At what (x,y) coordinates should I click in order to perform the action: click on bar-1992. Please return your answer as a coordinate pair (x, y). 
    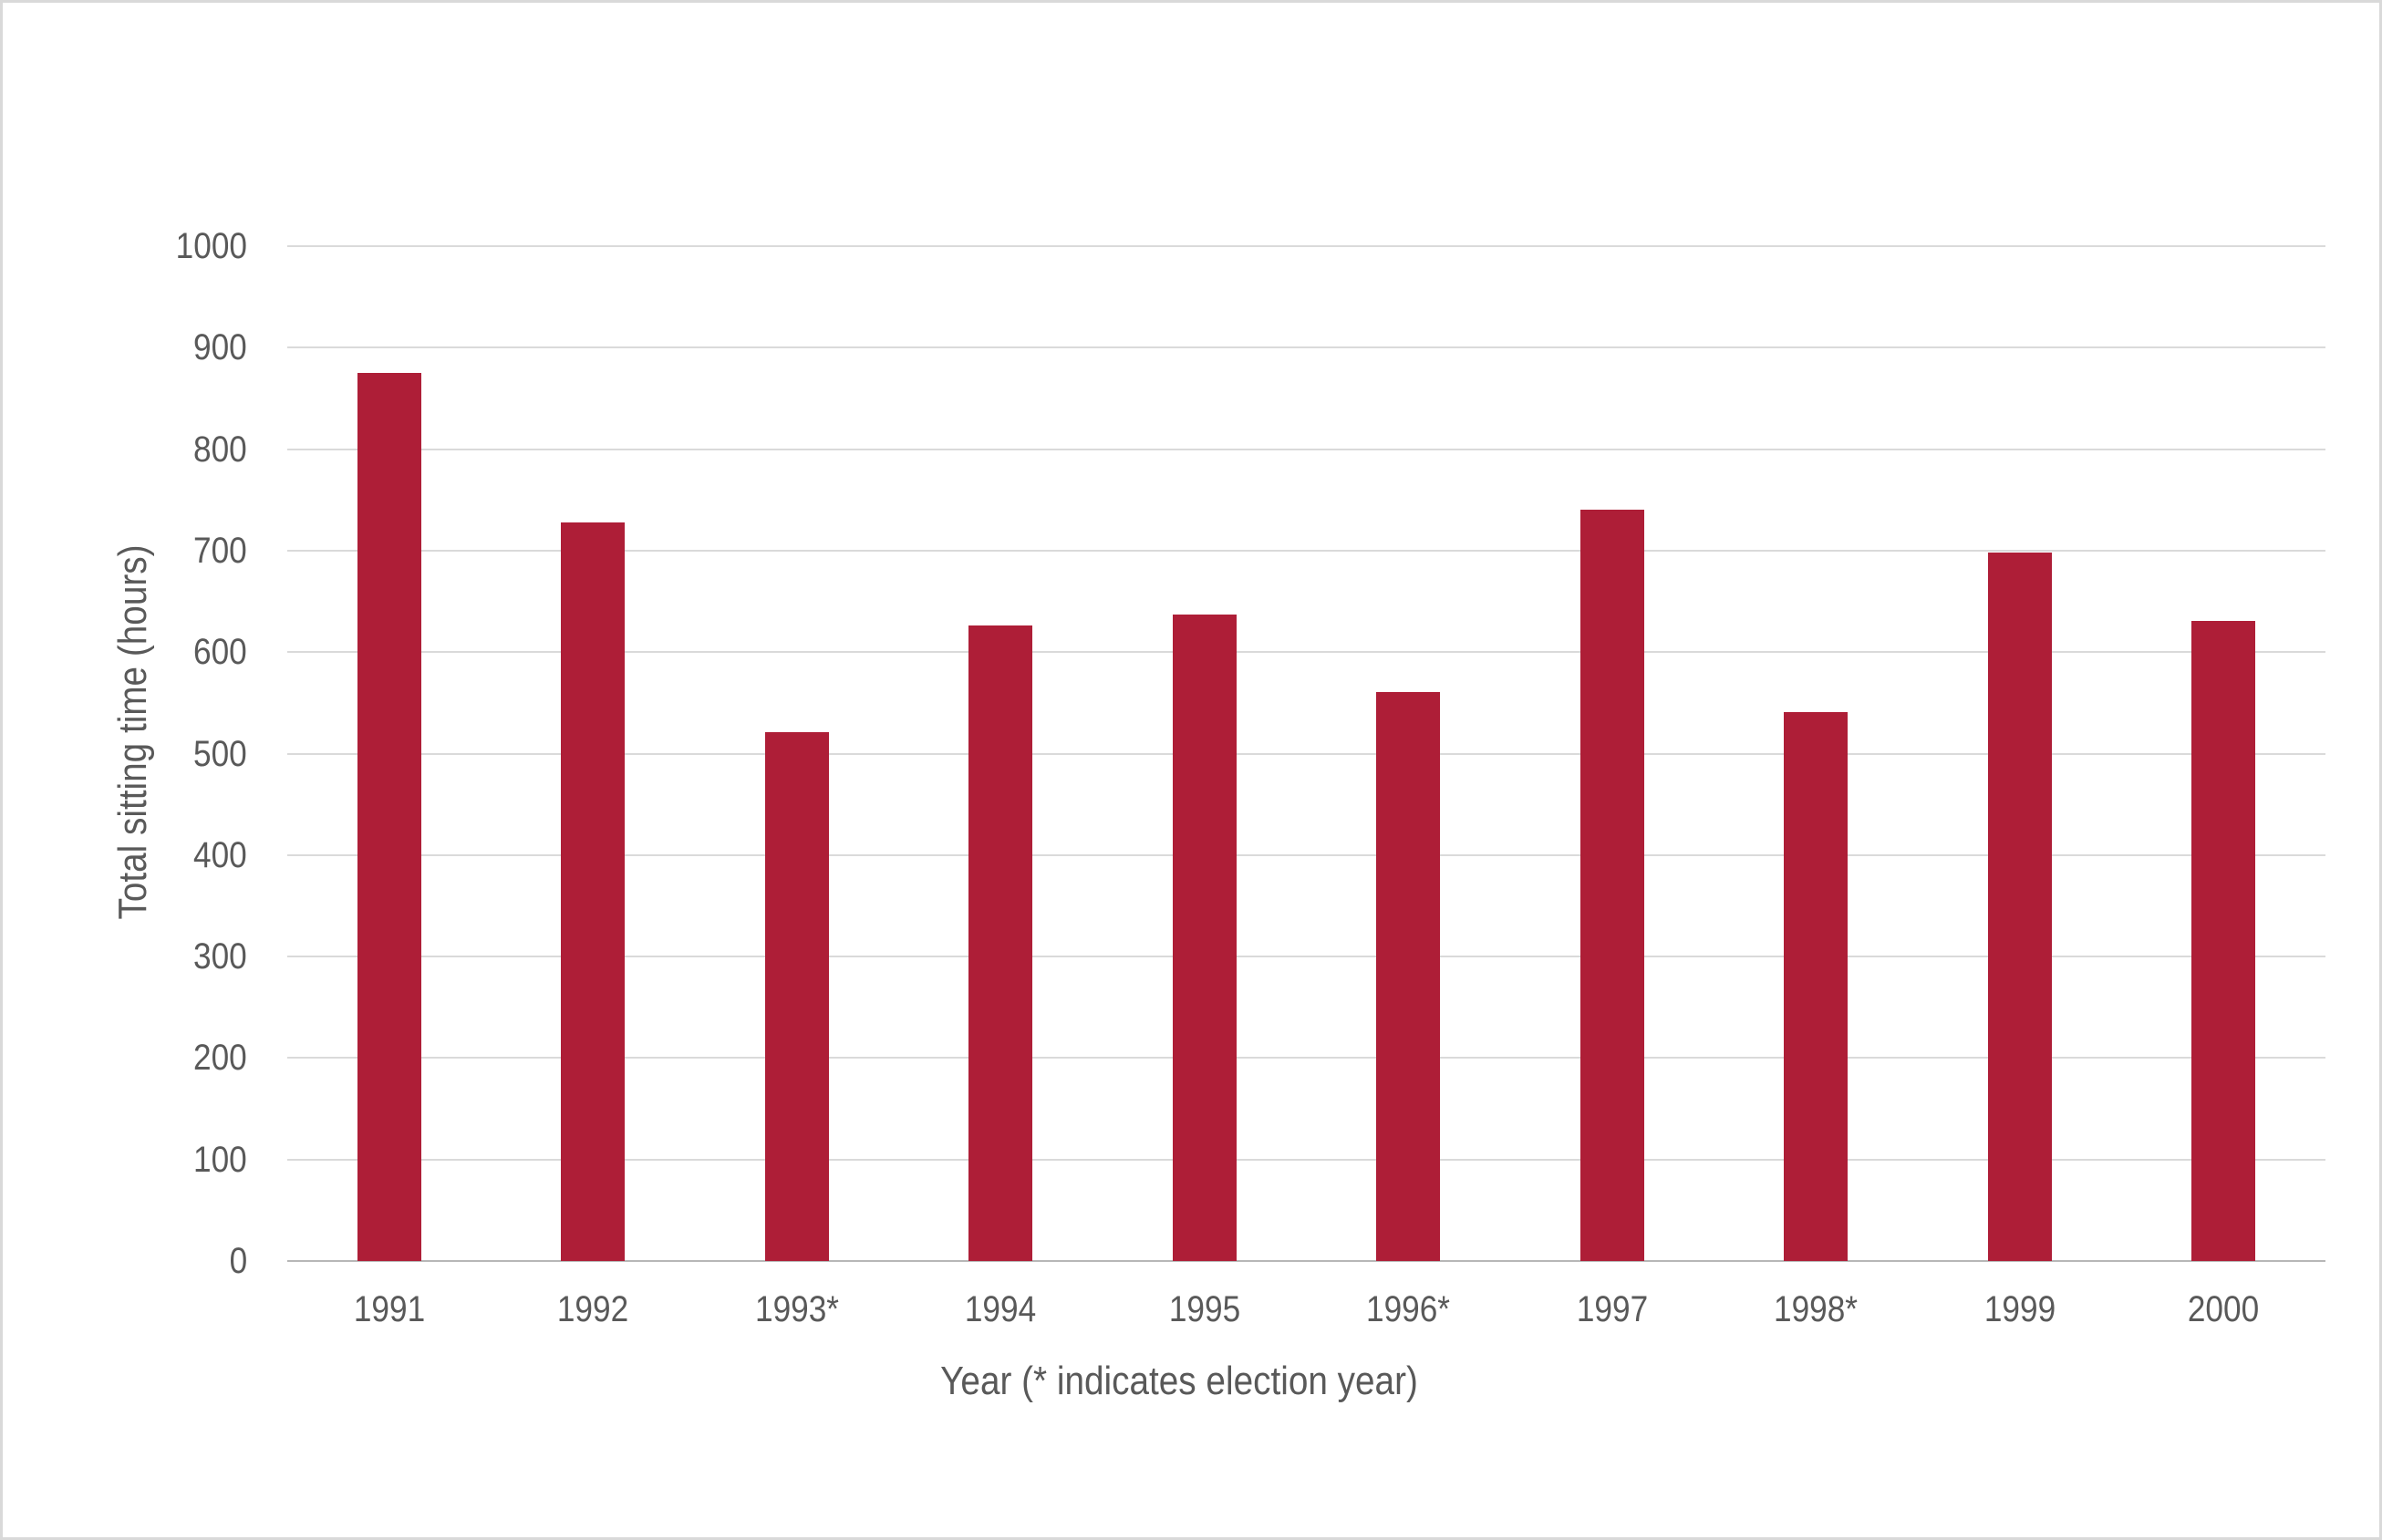
    Looking at the image, I should click on (593, 891).